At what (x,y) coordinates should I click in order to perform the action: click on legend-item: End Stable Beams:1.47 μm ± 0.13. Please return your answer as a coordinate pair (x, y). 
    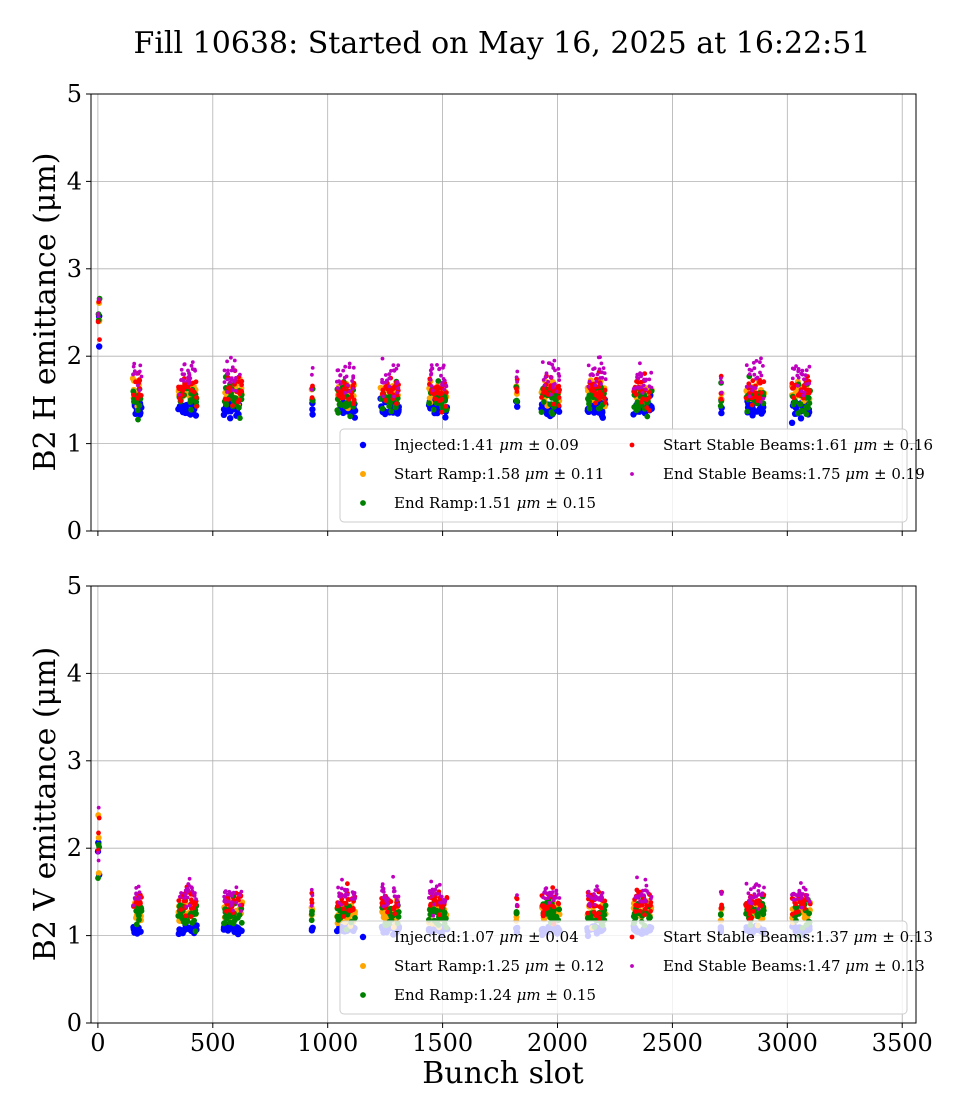
    Looking at the image, I should click on (777, 966).